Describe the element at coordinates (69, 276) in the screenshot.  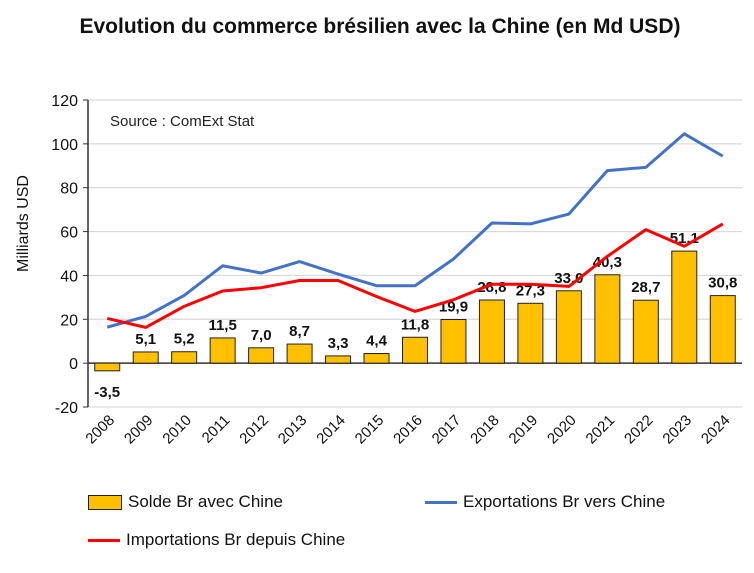
I see `y-tick-label: 40` at that location.